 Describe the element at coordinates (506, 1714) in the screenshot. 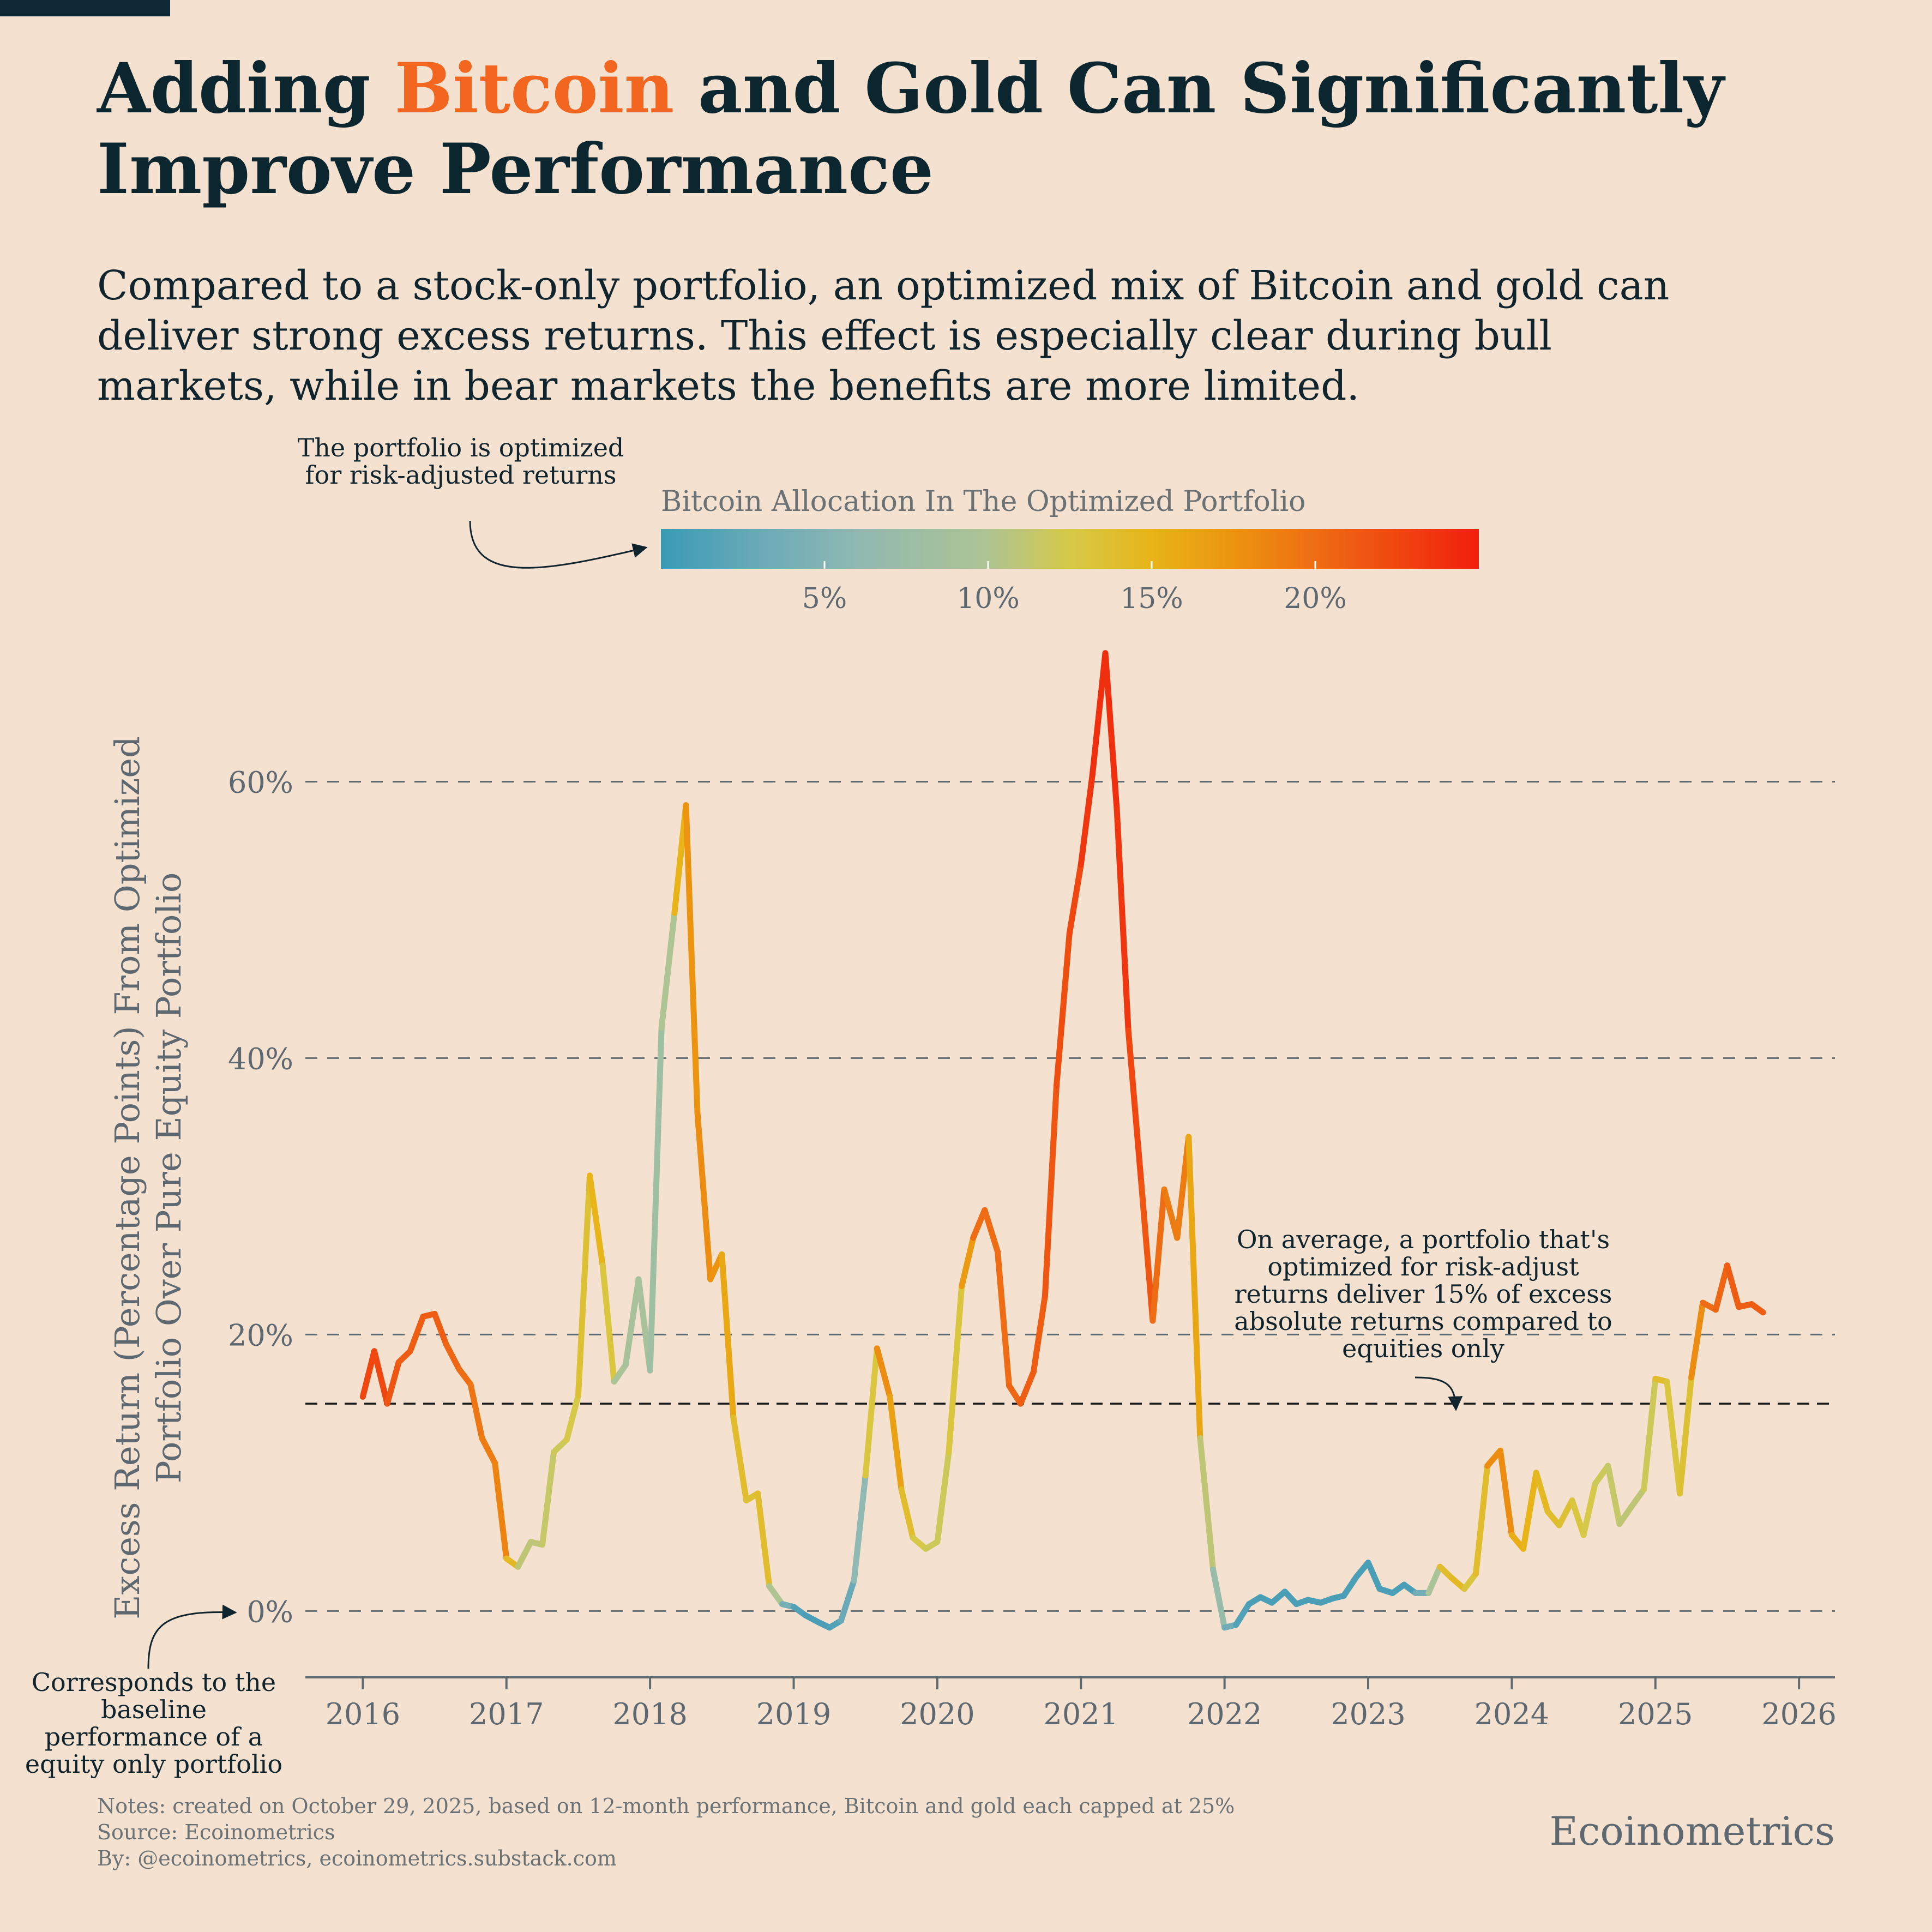

I see `x-tick-label-2017: 2017` at that location.